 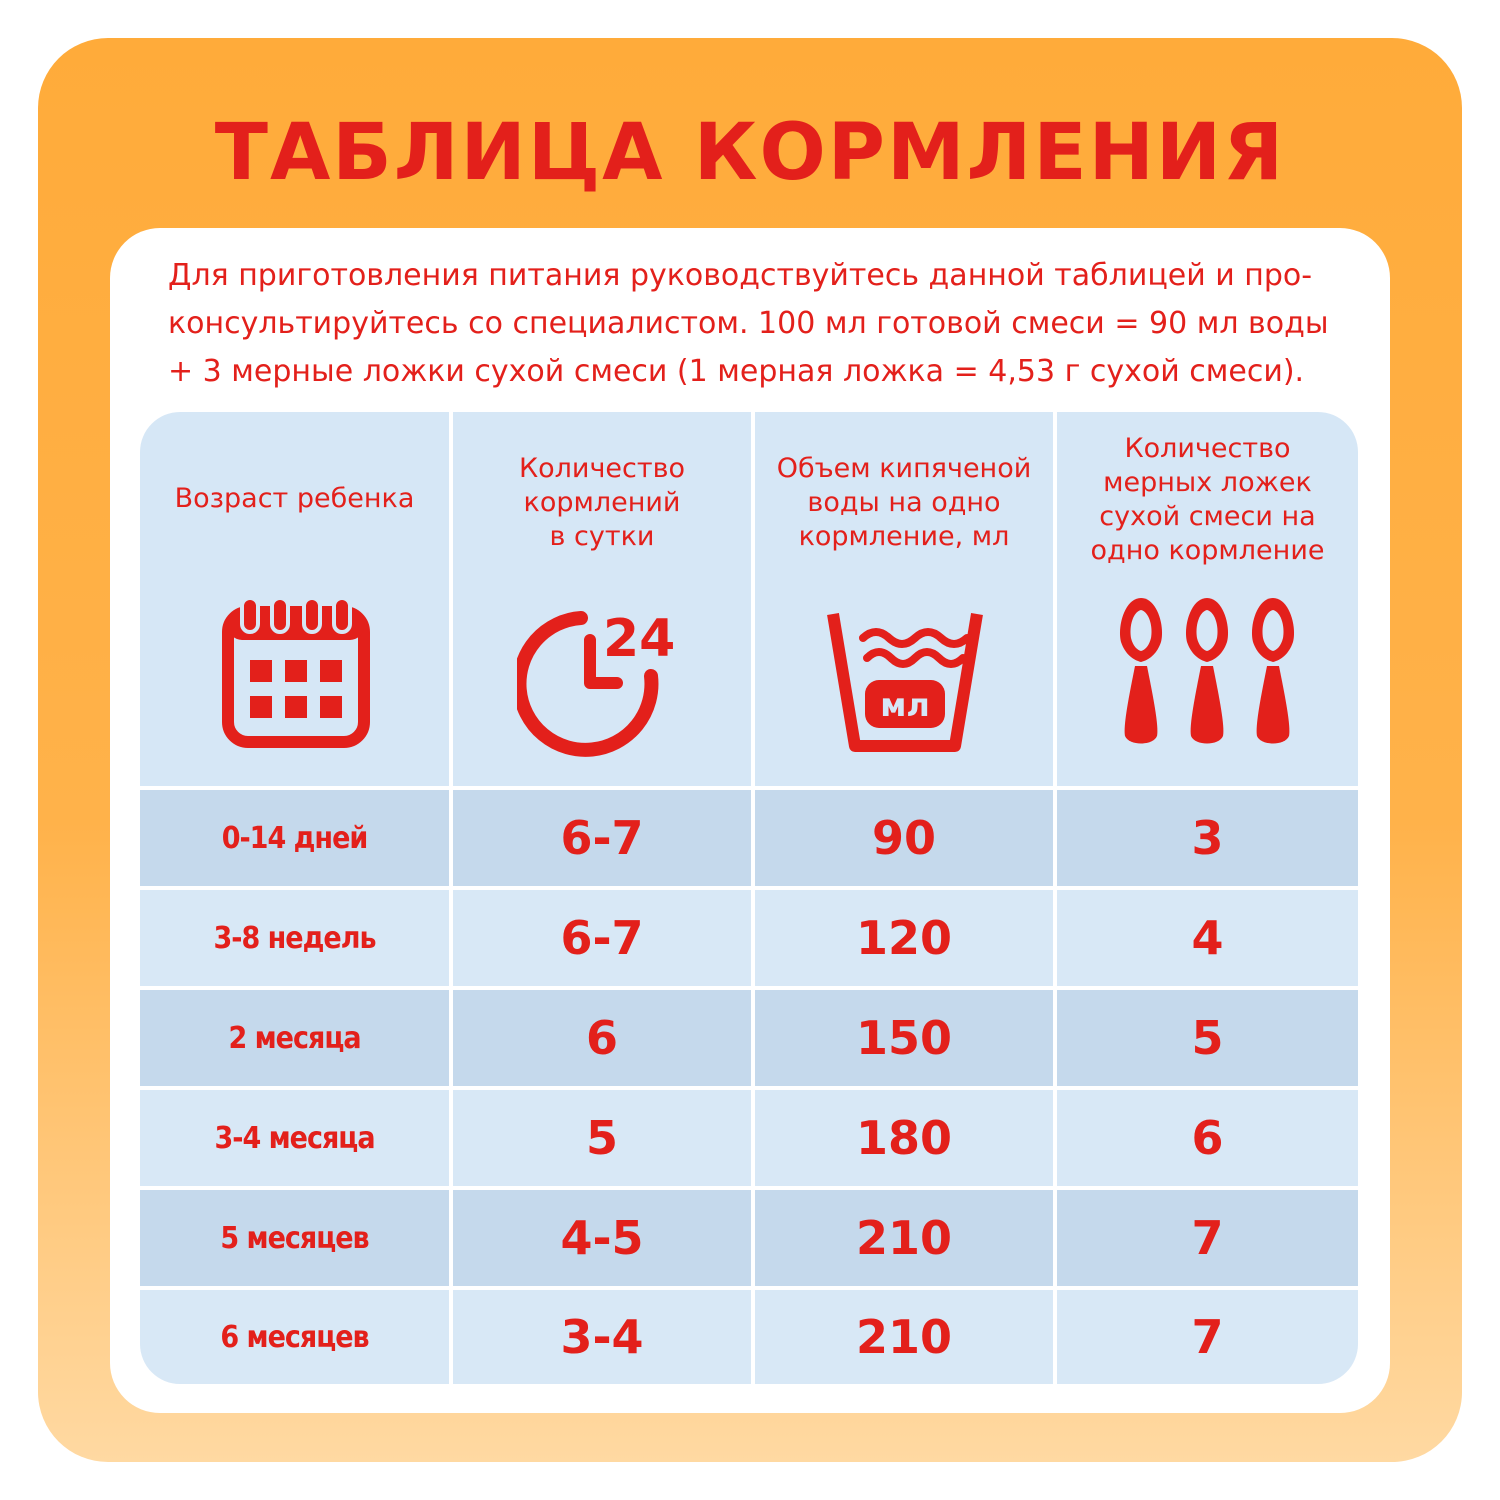 I want to click on calendar-icon, so click(x=296, y=673).